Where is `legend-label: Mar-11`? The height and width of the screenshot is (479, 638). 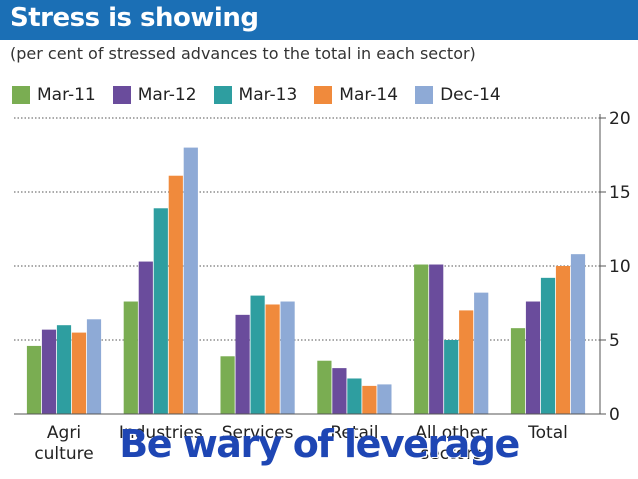 legend-label: Mar-11 is located at coordinates (66, 95).